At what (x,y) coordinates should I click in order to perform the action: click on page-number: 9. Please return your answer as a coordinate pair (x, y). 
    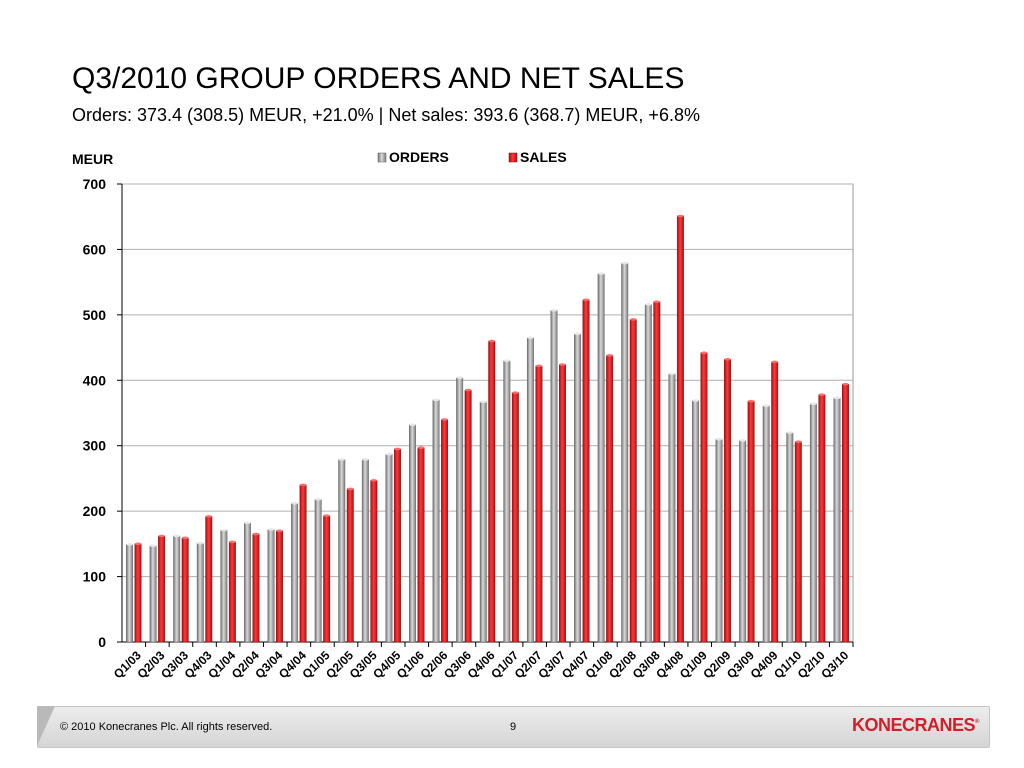
    Looking at the image, I should click on (513, 727).